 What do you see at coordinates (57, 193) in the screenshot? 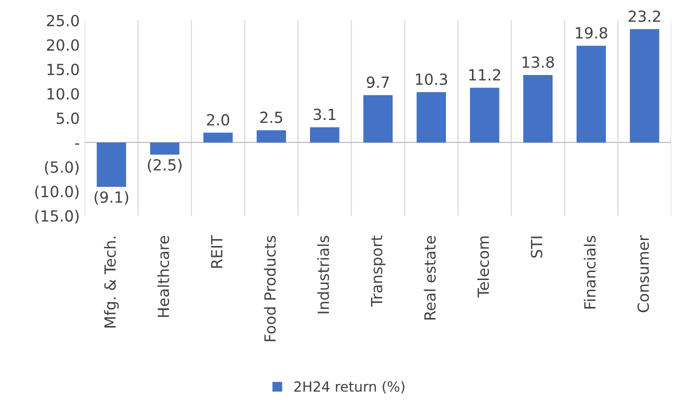
I see `y-tick-label: (10.0)` at bounding box center [57, 193].